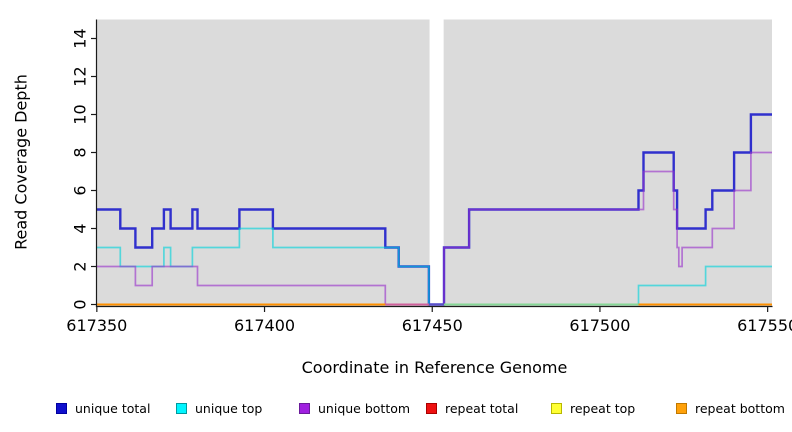 This screenshot has height=432, width=792. I want to click on y-tick-label: 14, so click(80, 38).